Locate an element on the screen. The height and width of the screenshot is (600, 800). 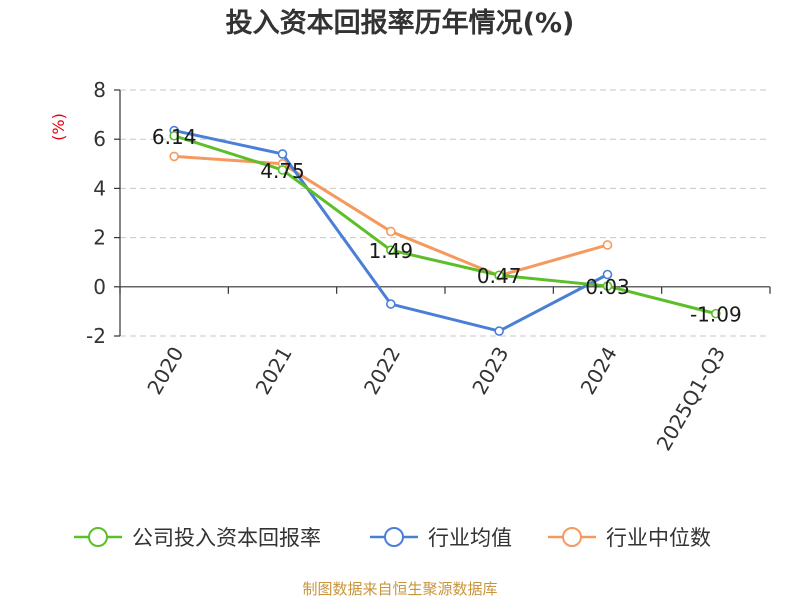
y-tick-label: 2 is located at coordinates (99, 238).